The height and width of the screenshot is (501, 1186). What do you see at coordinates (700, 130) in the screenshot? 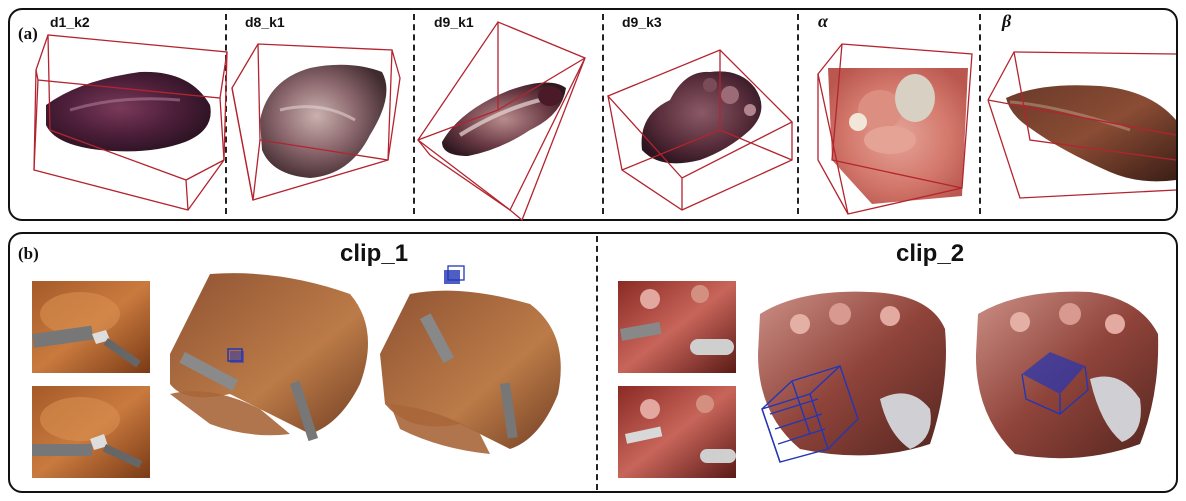
I see `cloud-d9-k3` at bounding box center [700, 130].